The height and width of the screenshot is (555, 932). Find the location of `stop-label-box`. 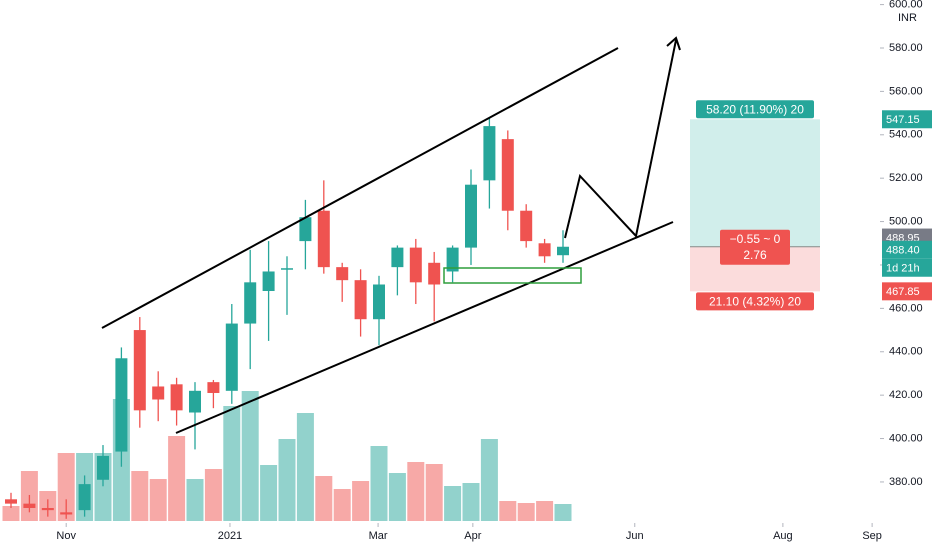

stop-label-box is located at coordinates (755, 301).